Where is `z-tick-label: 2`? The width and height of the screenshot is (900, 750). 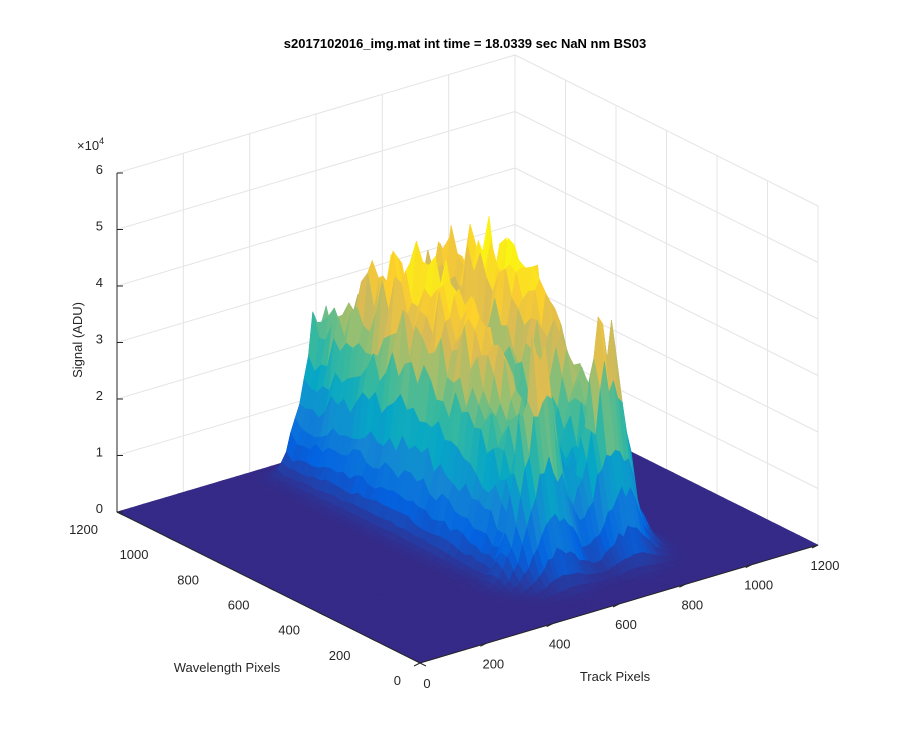 z-tick-label: 2 is located at coordinates (99, 395).